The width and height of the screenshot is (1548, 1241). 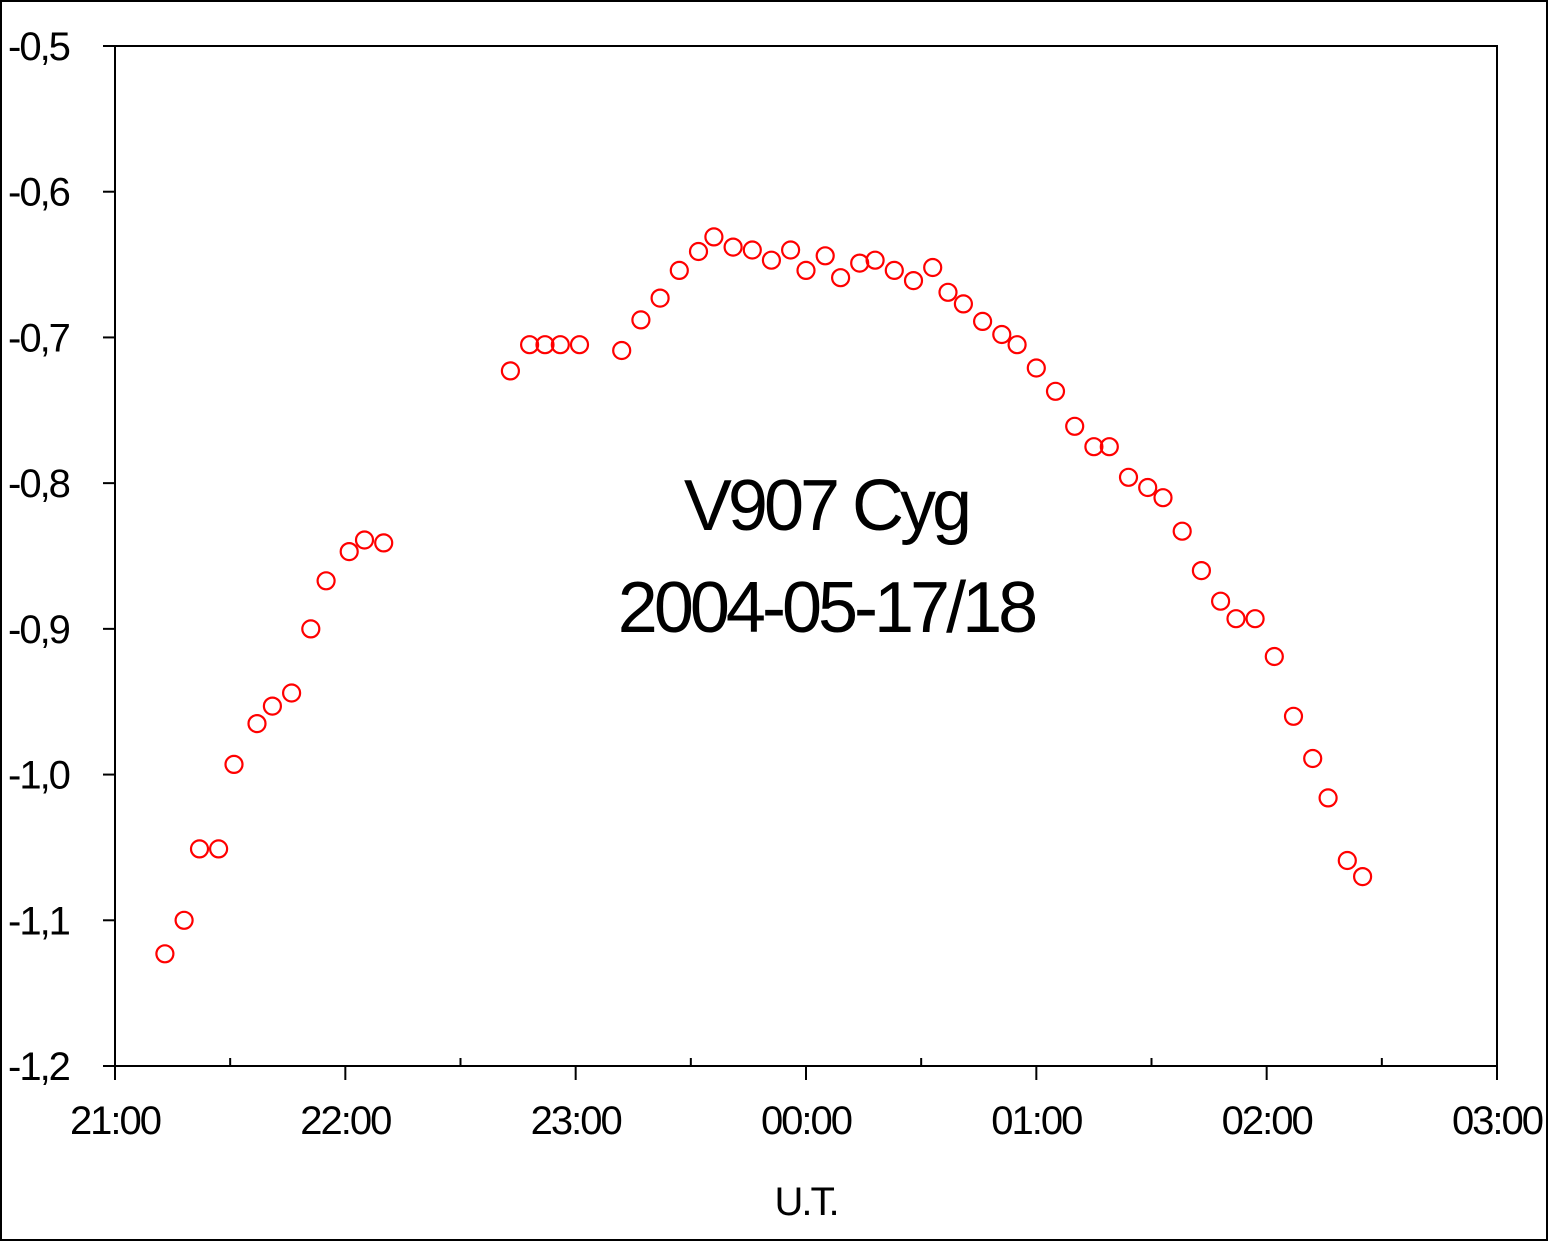 I want to click on y-tick-label: -1,0, so click(x=39, y=776).